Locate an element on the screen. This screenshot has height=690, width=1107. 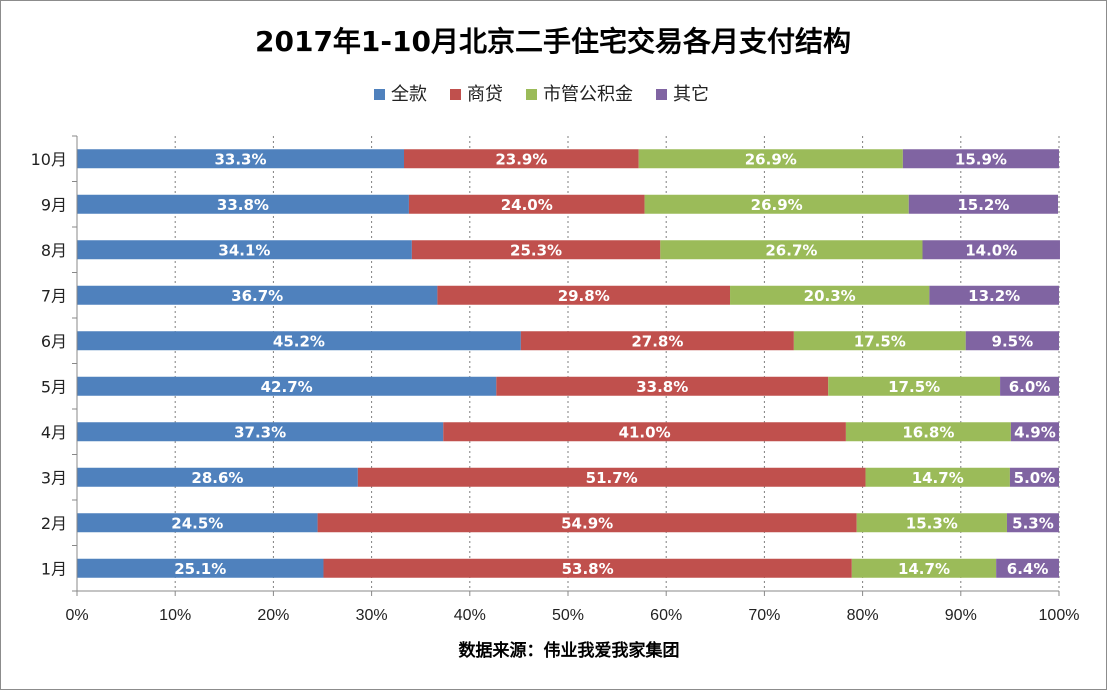
bar-label-6-3: 4.9% is located at coordinates (1035, 432).